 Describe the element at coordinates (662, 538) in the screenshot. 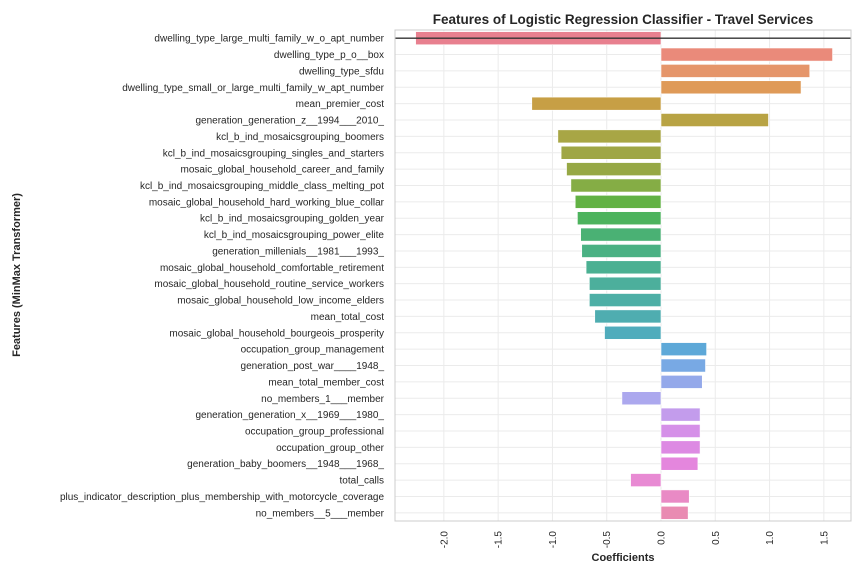

I see `x-tick-label: 0.0` at that location.